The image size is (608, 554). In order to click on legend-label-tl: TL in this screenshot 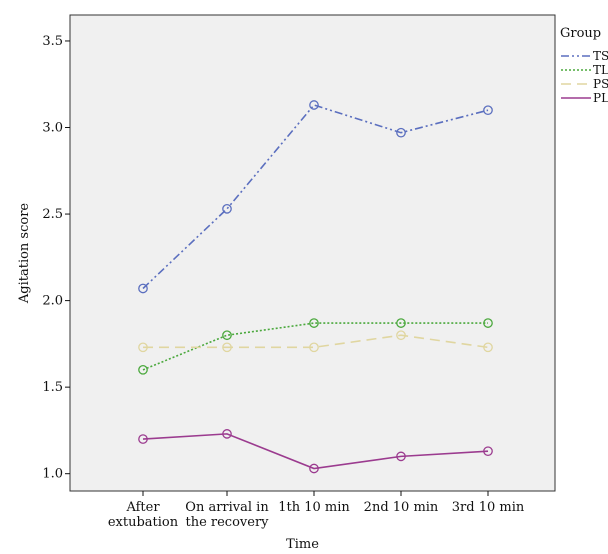, I will do `click(600, 70)`.